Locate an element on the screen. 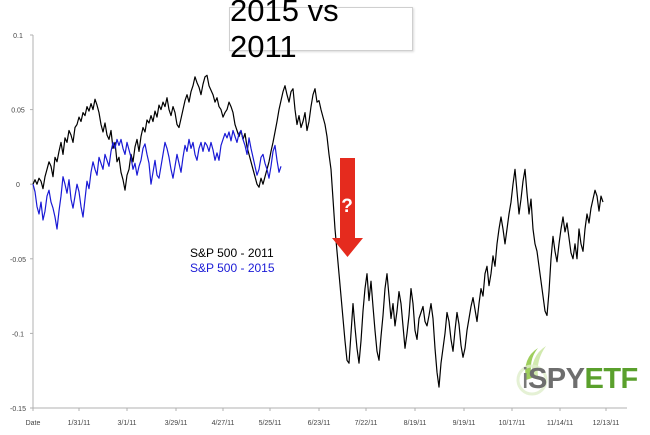  x-tick-label: Date is located at coordinates (33, 423).